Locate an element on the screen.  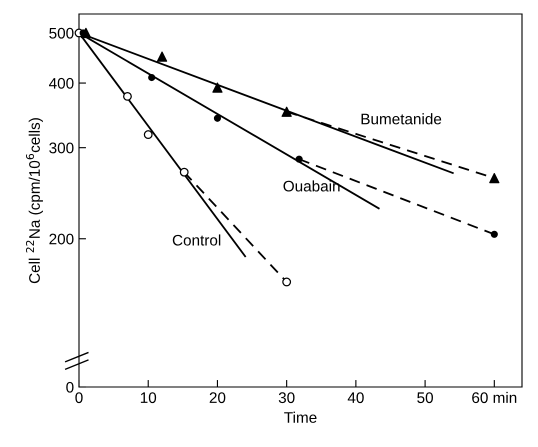
x-tick-label: 50 is located at coordinates (425, 398).